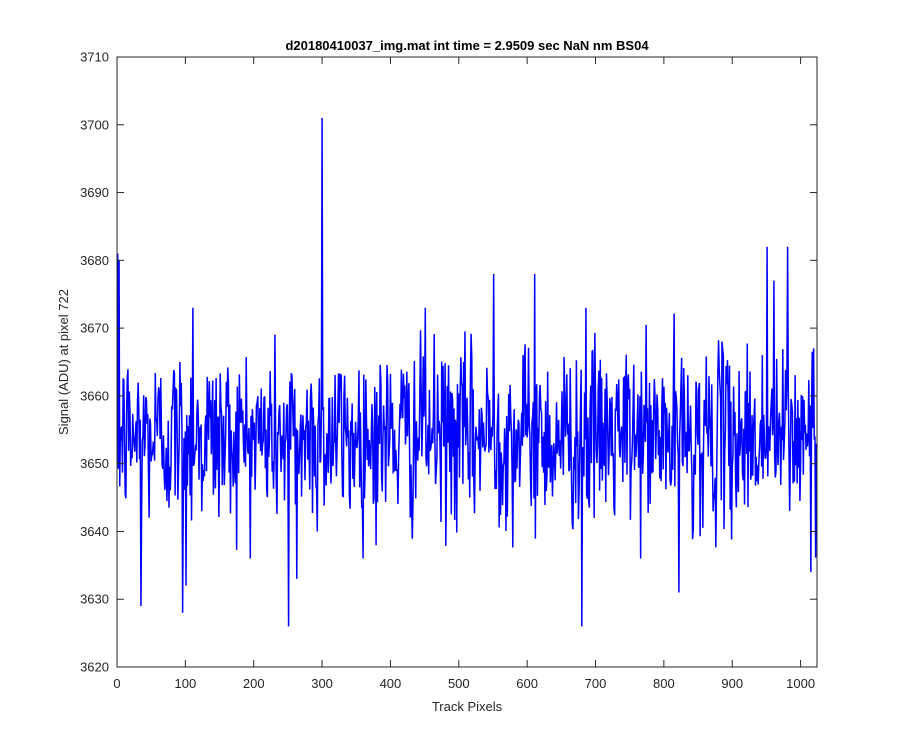 The height and width of the screenshot is (750, 900). Describe the element at coordinates (732, 683) in the screenshot. I see `x-tick-label-9: 900` at that location.